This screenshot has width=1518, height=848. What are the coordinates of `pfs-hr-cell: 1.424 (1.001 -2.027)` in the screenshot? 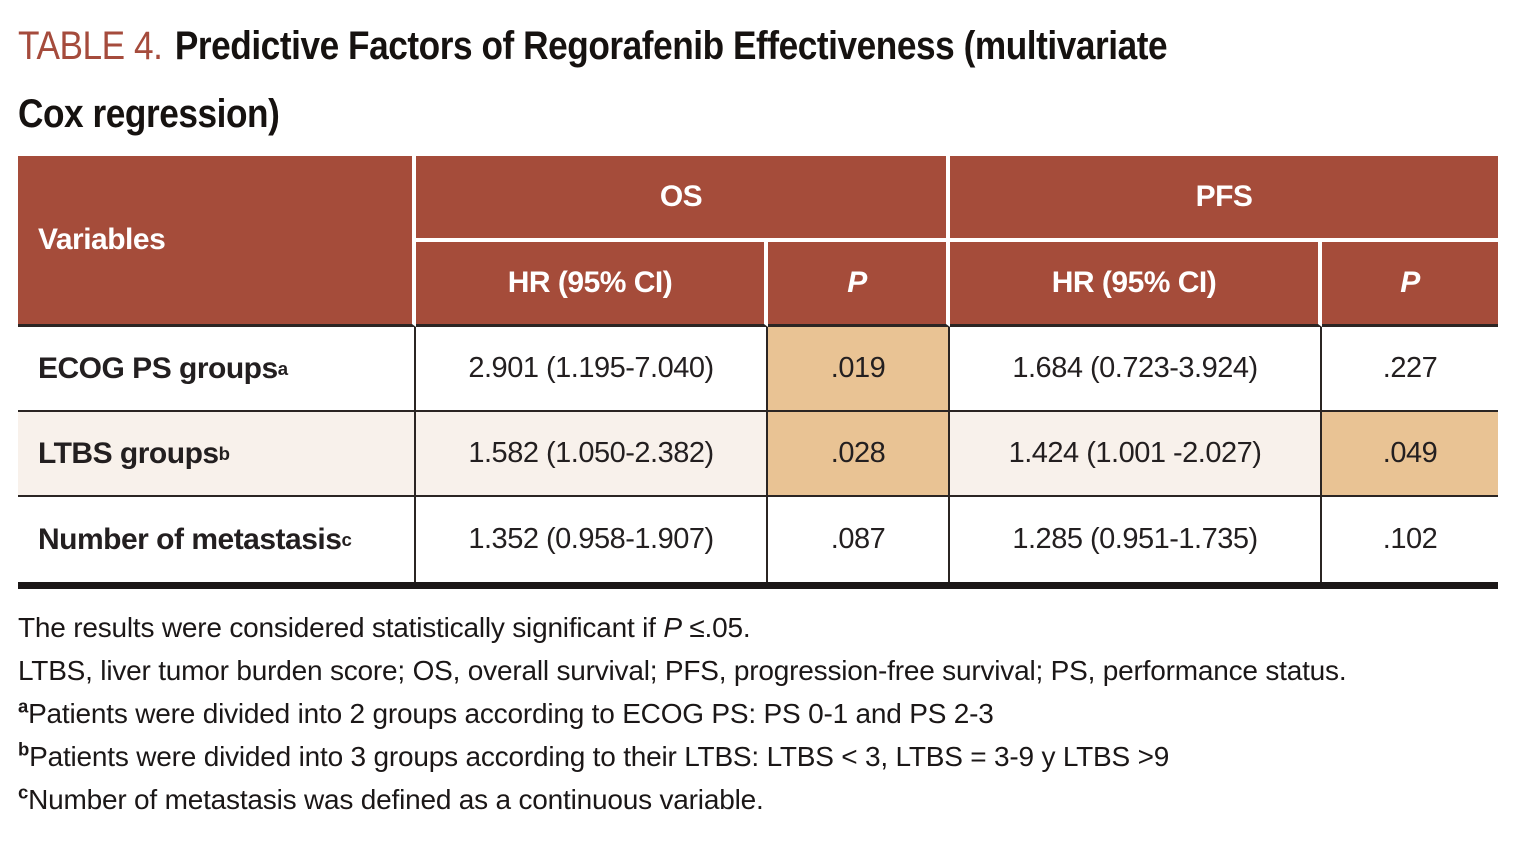 It's located at (1136, 454).